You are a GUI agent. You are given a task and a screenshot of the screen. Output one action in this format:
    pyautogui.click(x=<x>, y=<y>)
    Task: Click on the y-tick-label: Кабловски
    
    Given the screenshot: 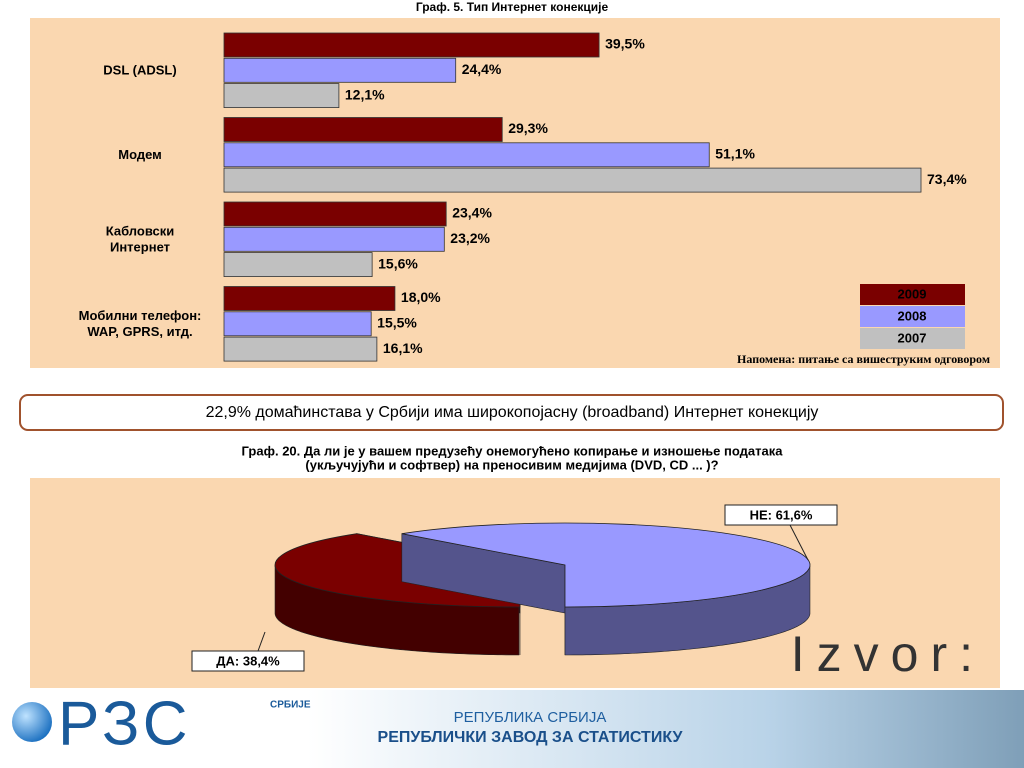 What is the action you would take?
    pyautogui.click(x=140, y=230)
    